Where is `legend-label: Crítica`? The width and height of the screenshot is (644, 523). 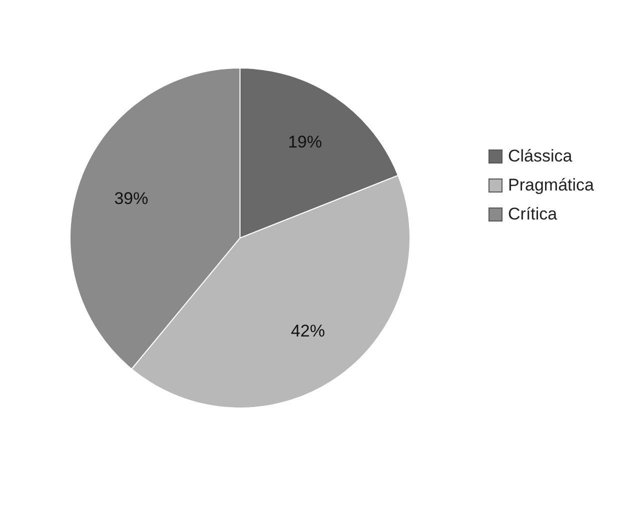
legend-label: Crítica is located at coordinates (533, 214).